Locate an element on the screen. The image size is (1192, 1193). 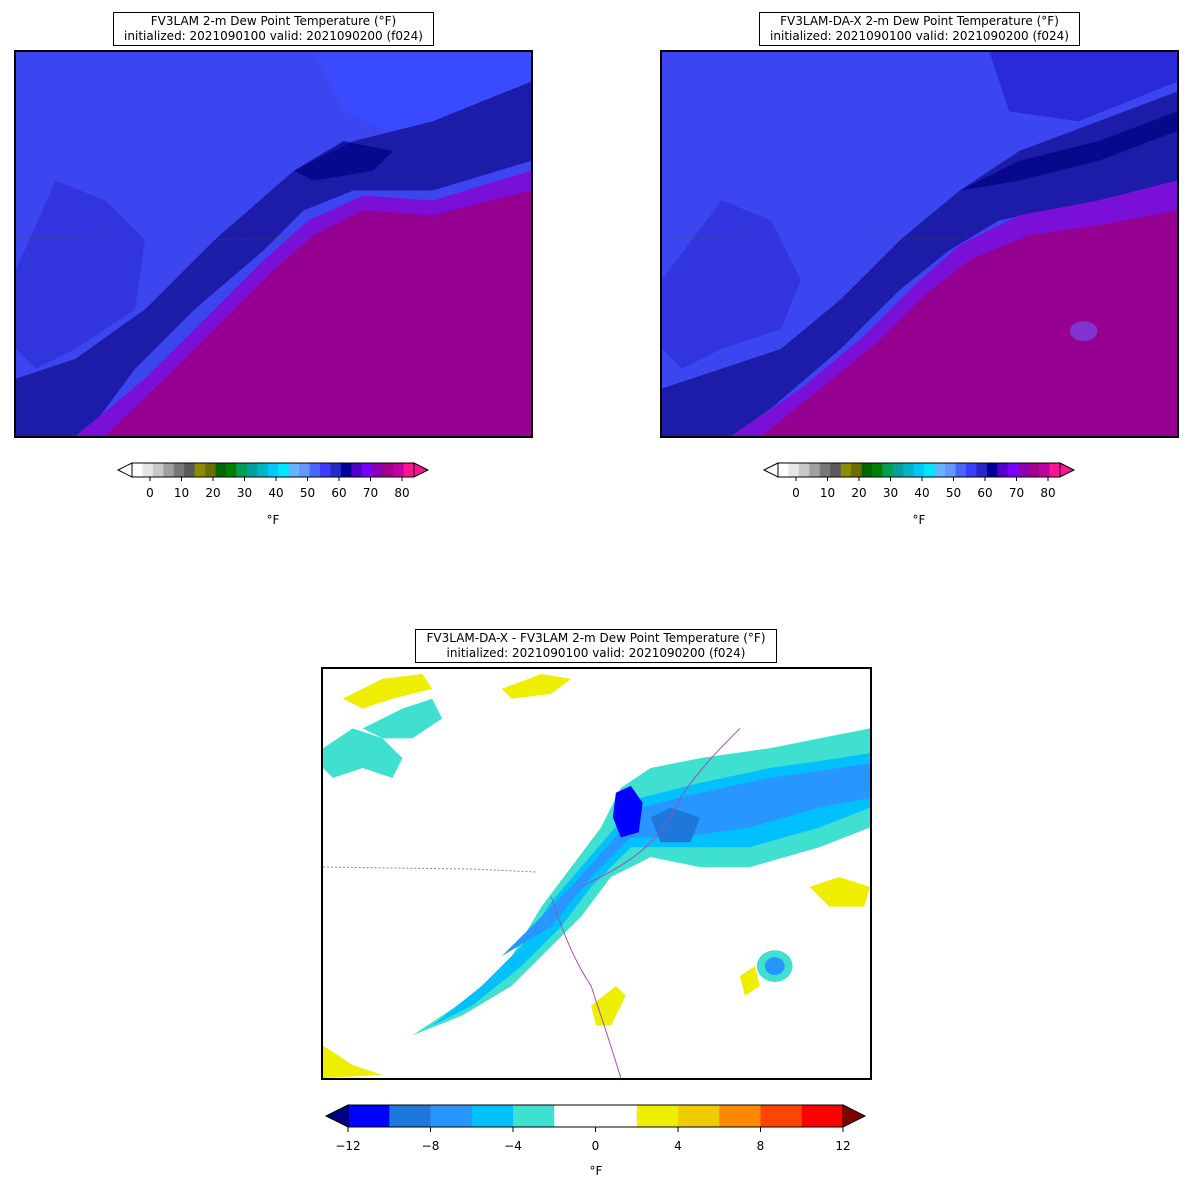
panel1-colorbar-svg: 0 10 20 30 40 50 60 70 80 is located at coordinates (273, 481).